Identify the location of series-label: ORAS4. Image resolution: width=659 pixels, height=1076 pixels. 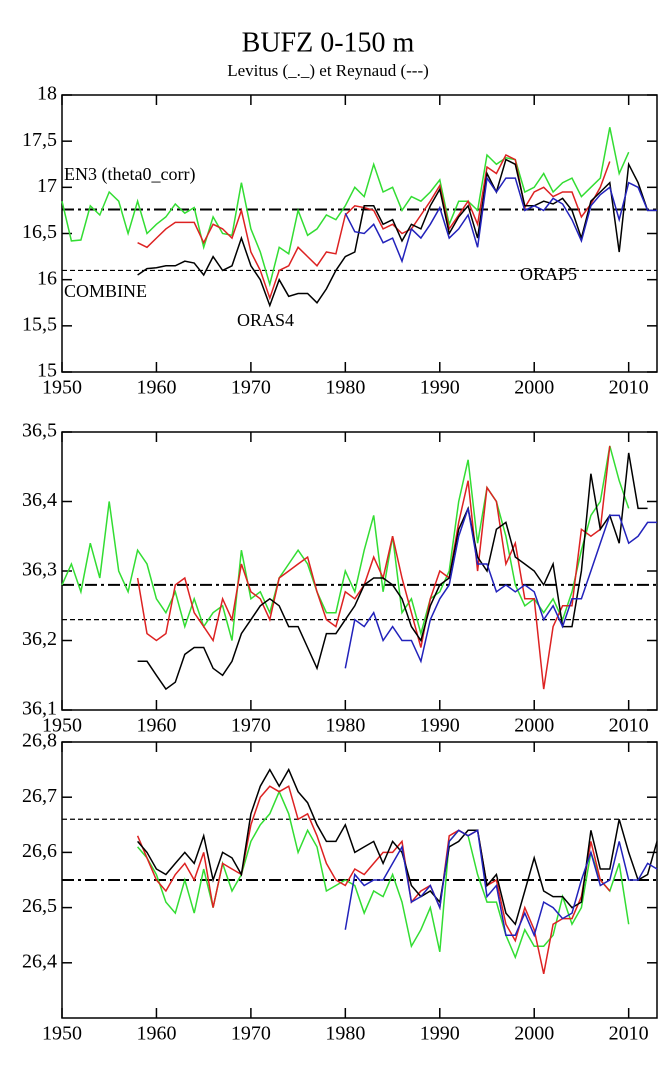
(265, 320).